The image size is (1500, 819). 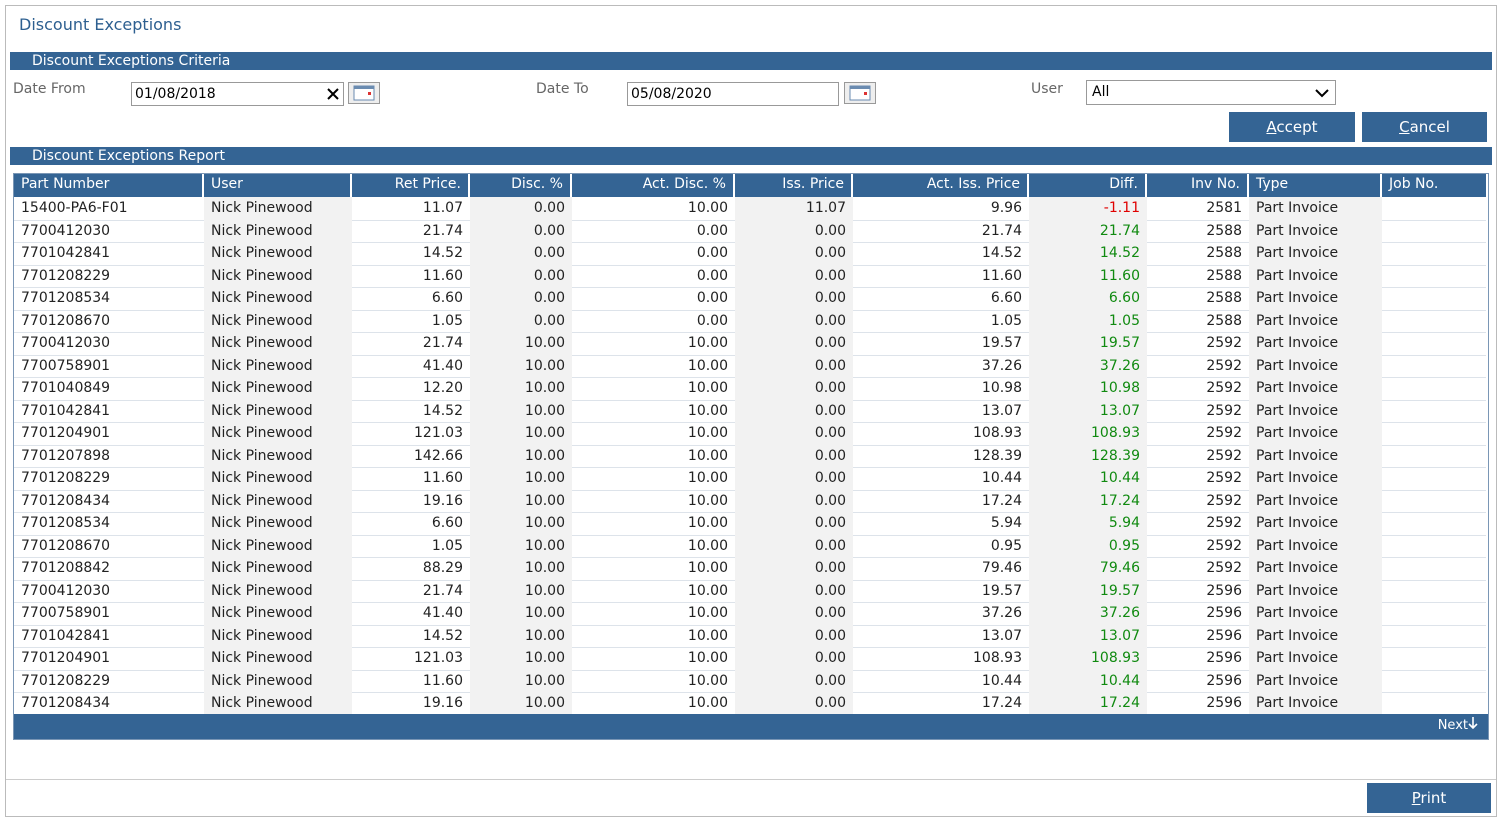 What do you see at coordinates (1088, 680) in the screenshot?
I see `grid-cell: 10.44` at bounding box center [1088, 680].